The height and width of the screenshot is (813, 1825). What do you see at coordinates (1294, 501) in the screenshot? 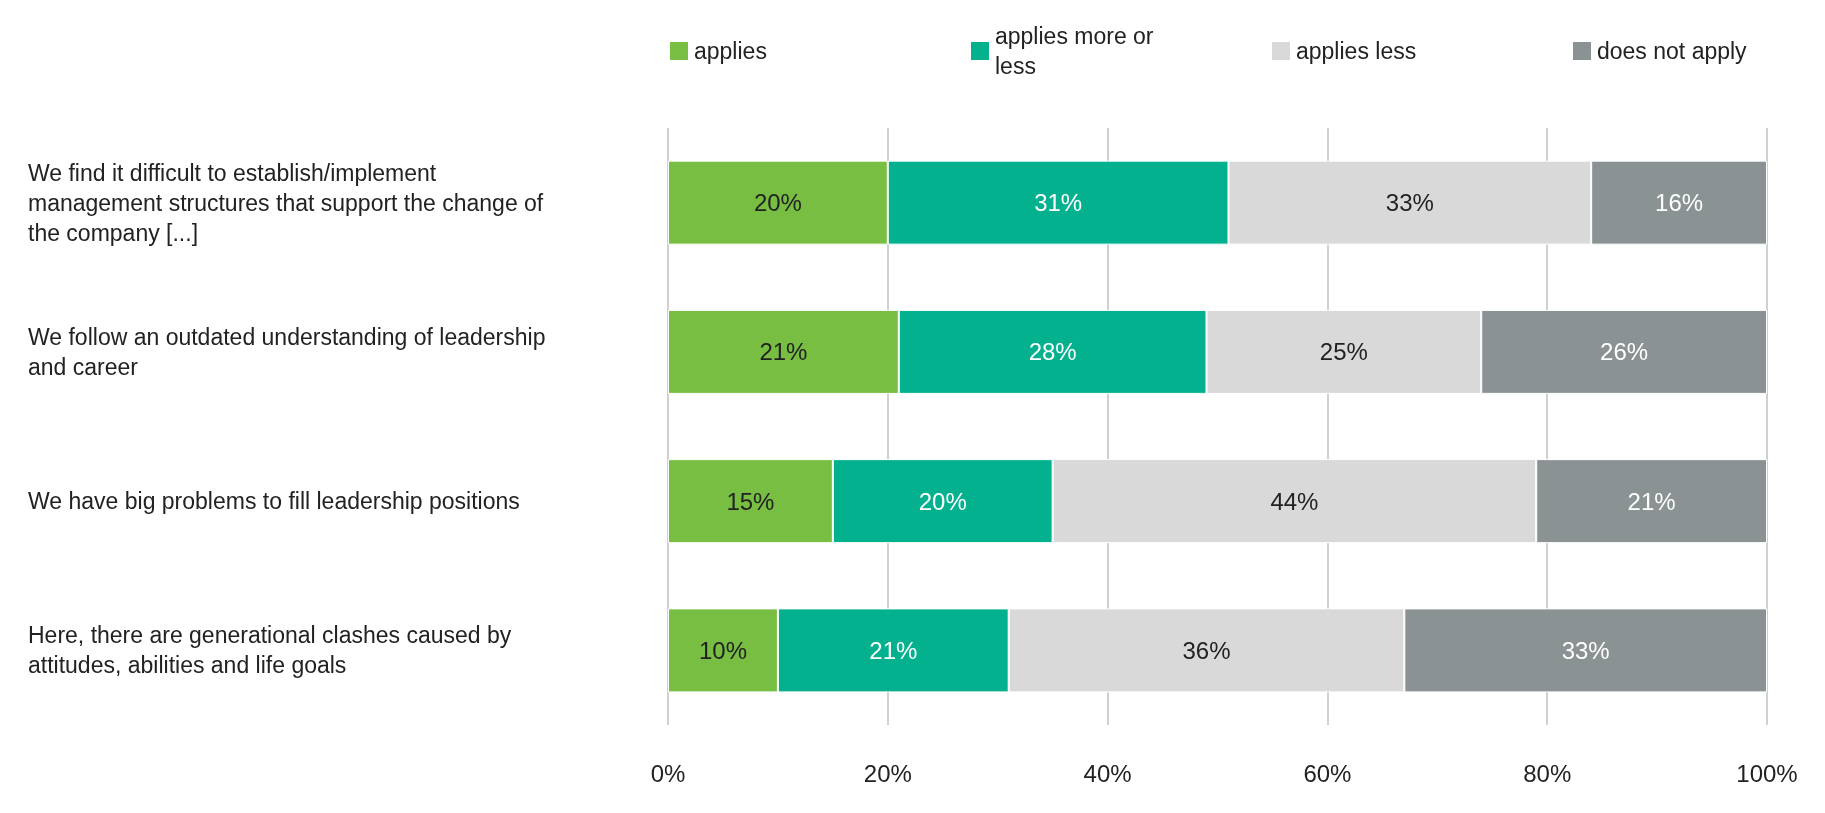
I see `data-label: 44%` at bounding box center [1294, 501].